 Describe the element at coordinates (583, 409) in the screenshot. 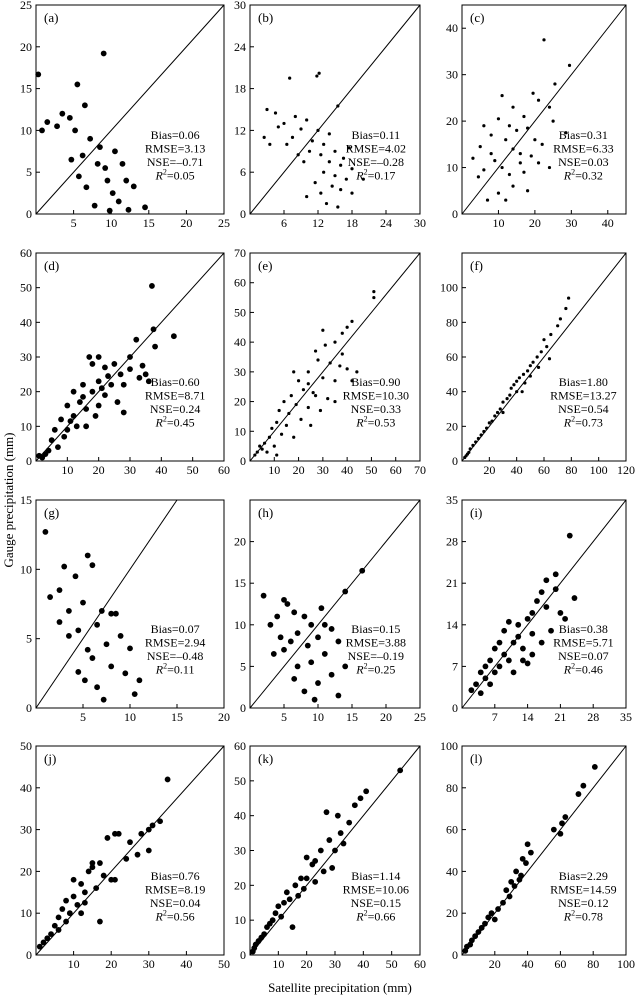

I see `stat-nse: NSE=0.54` at that location.